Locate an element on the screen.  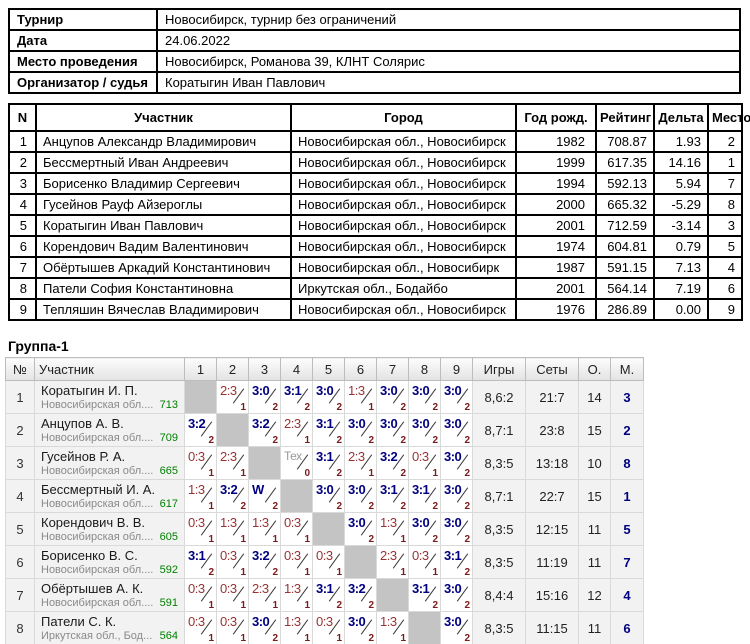
player-city: Новосибирская обл., Новосибирск is located at coordinates (403, 225).